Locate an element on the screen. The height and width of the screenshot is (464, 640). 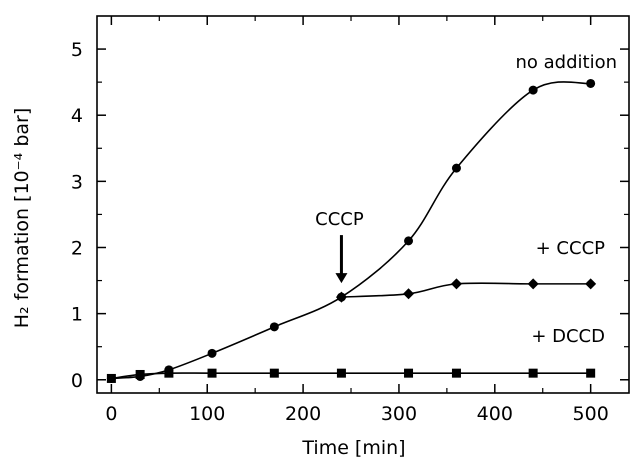
series-label-dccd: + DCCD is located at coordinates (568, 336).